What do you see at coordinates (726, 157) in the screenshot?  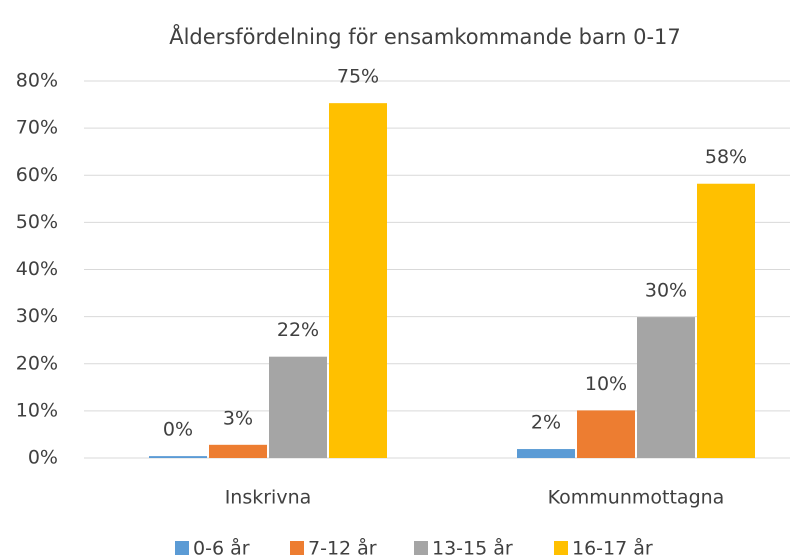 I see `data-label: 58%` at bounding box center [726, 157].